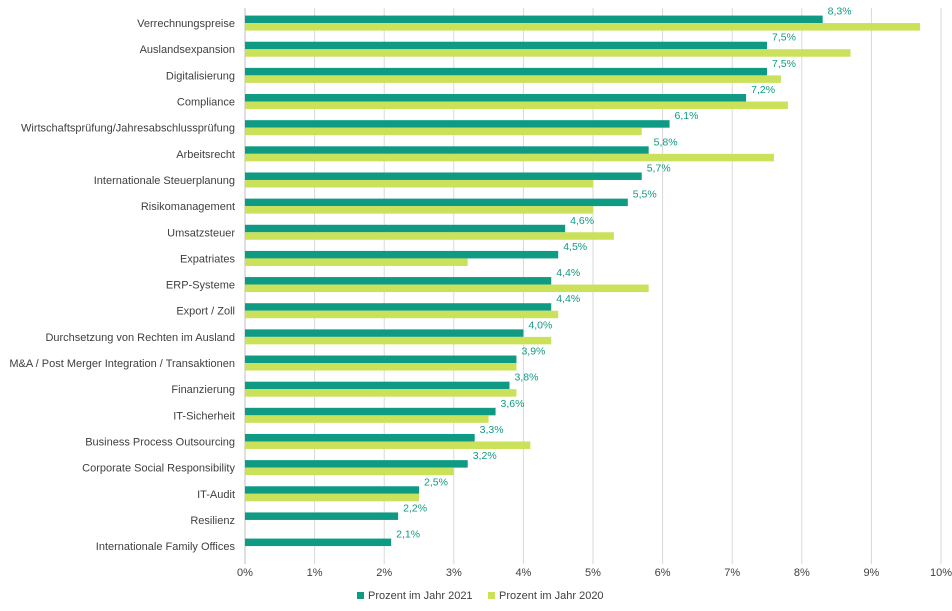 This screenshot has height=611, width=952. What do you see at coordinates (201, 233) in the screenshot?
I see `category-label: Umsatzsteuer` at bounding box center [201, 233].